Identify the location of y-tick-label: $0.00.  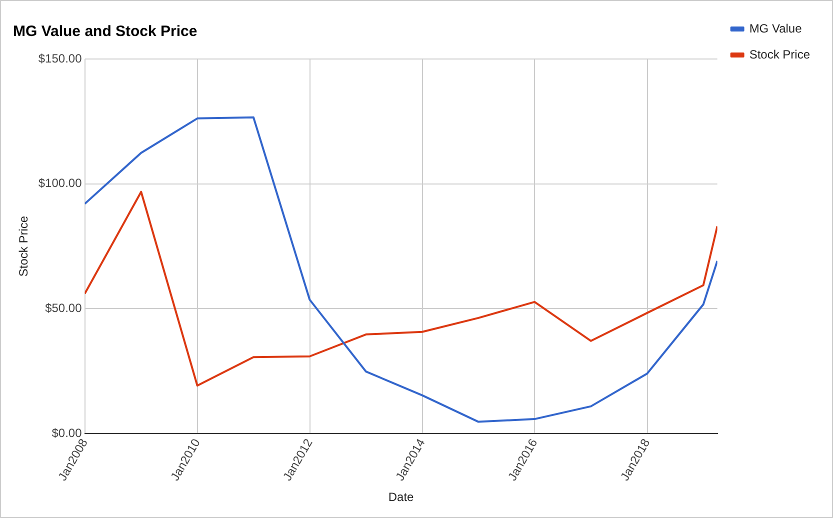
(67, 433).